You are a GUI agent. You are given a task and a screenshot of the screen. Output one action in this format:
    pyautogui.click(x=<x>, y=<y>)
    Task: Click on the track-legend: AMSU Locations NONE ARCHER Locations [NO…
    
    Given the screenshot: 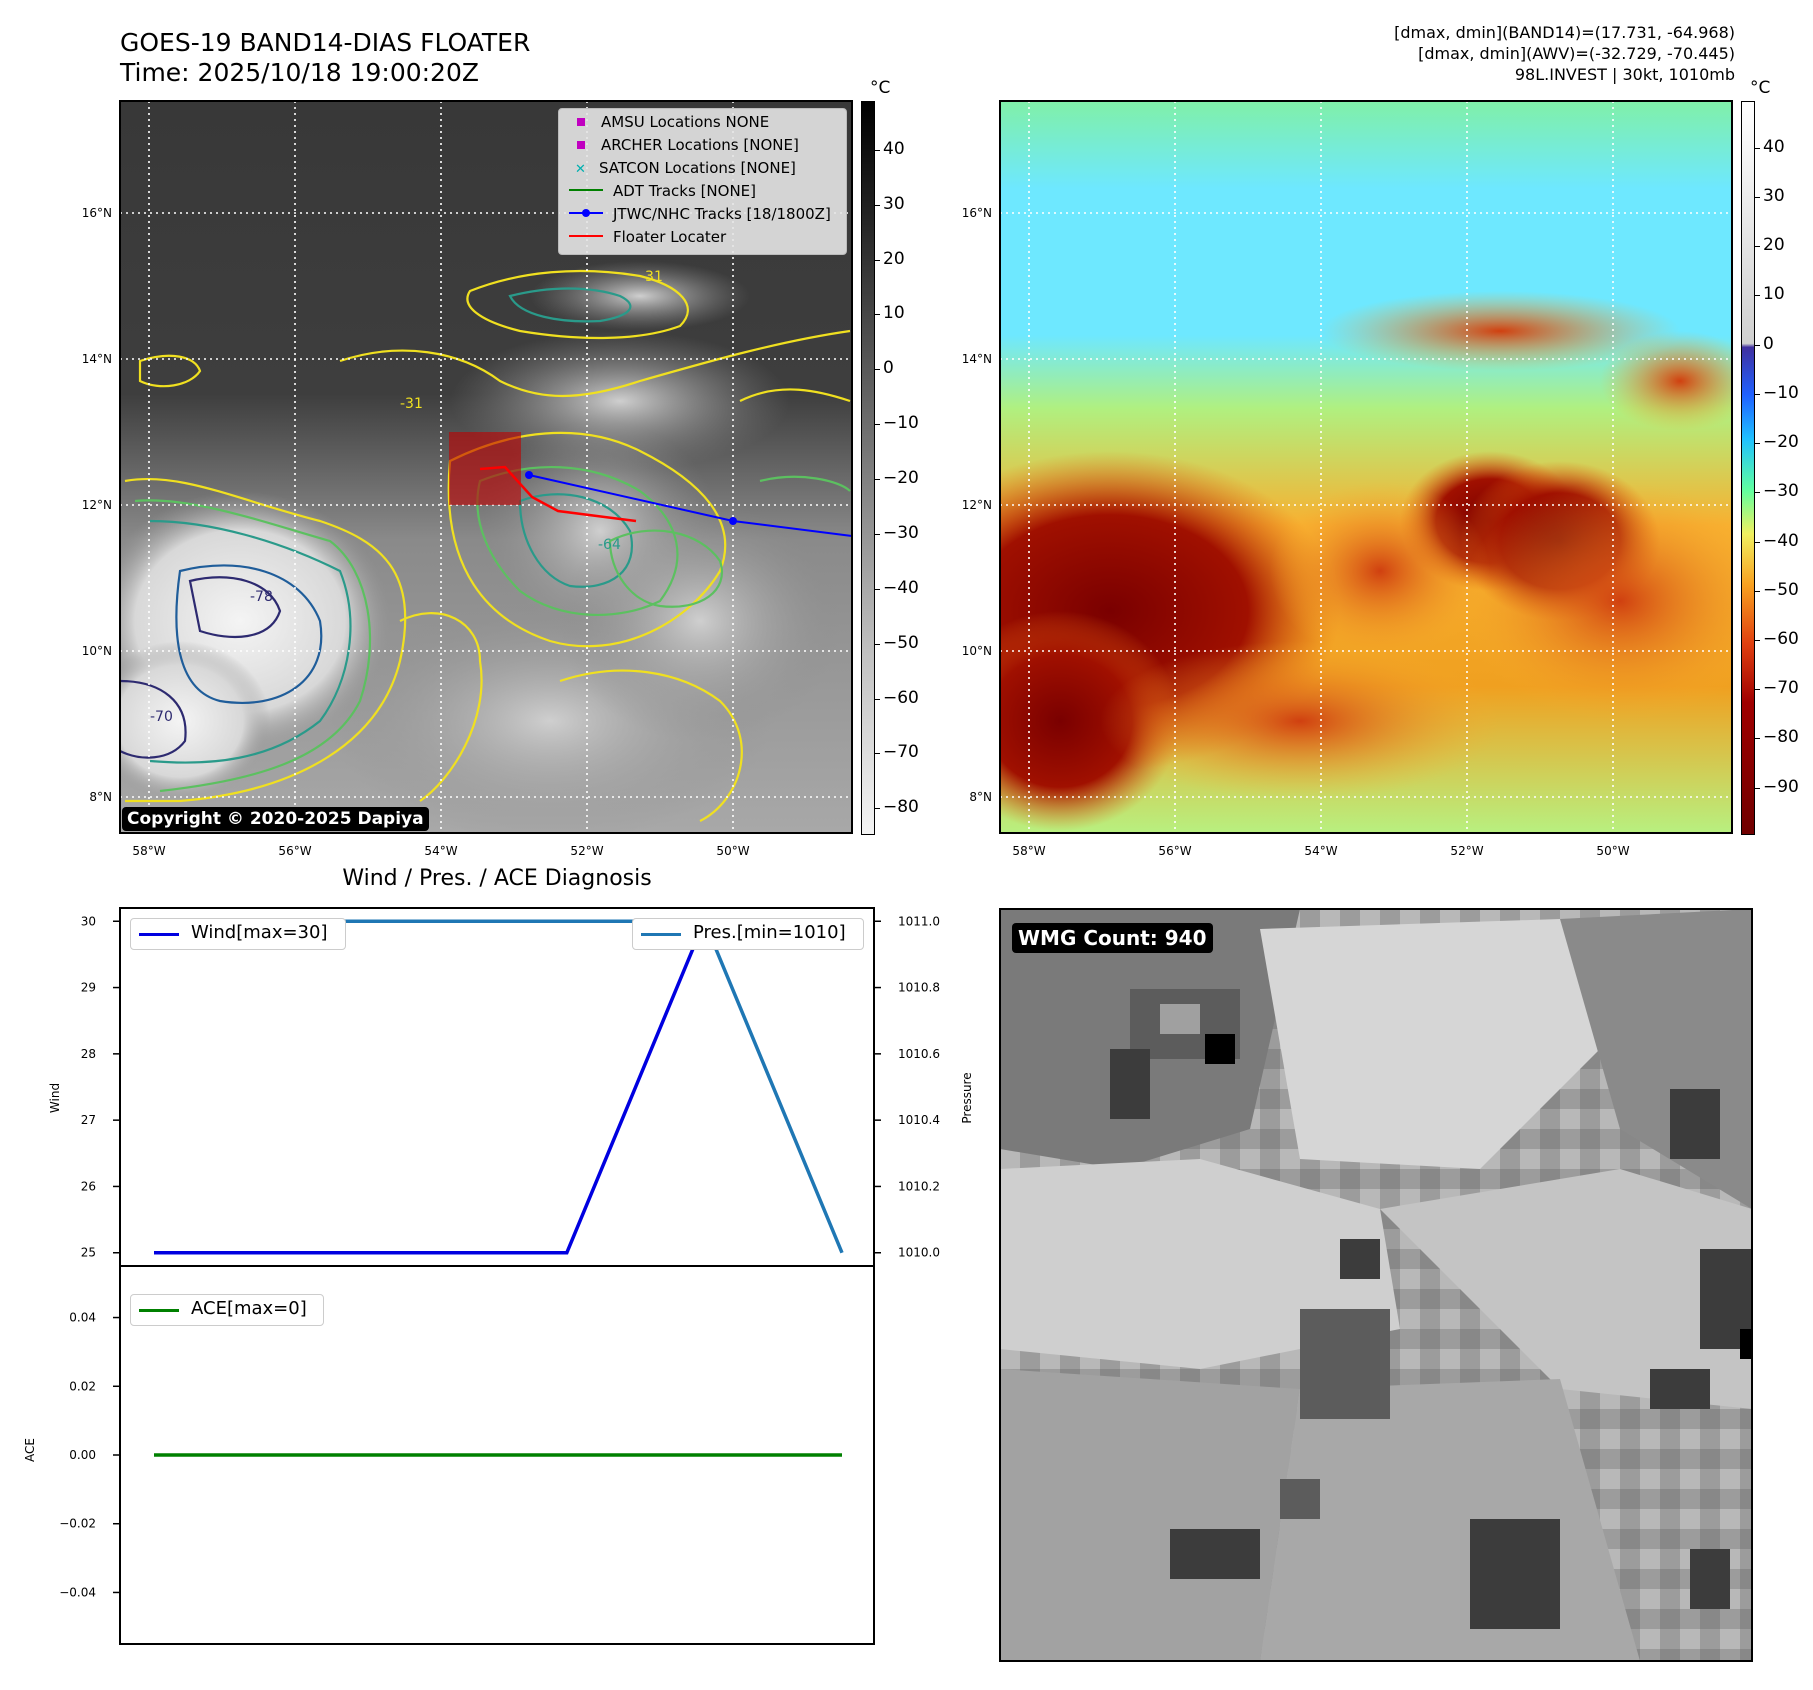 What is the action you would take?
    pyautogui.click(x=702, y=181)
    